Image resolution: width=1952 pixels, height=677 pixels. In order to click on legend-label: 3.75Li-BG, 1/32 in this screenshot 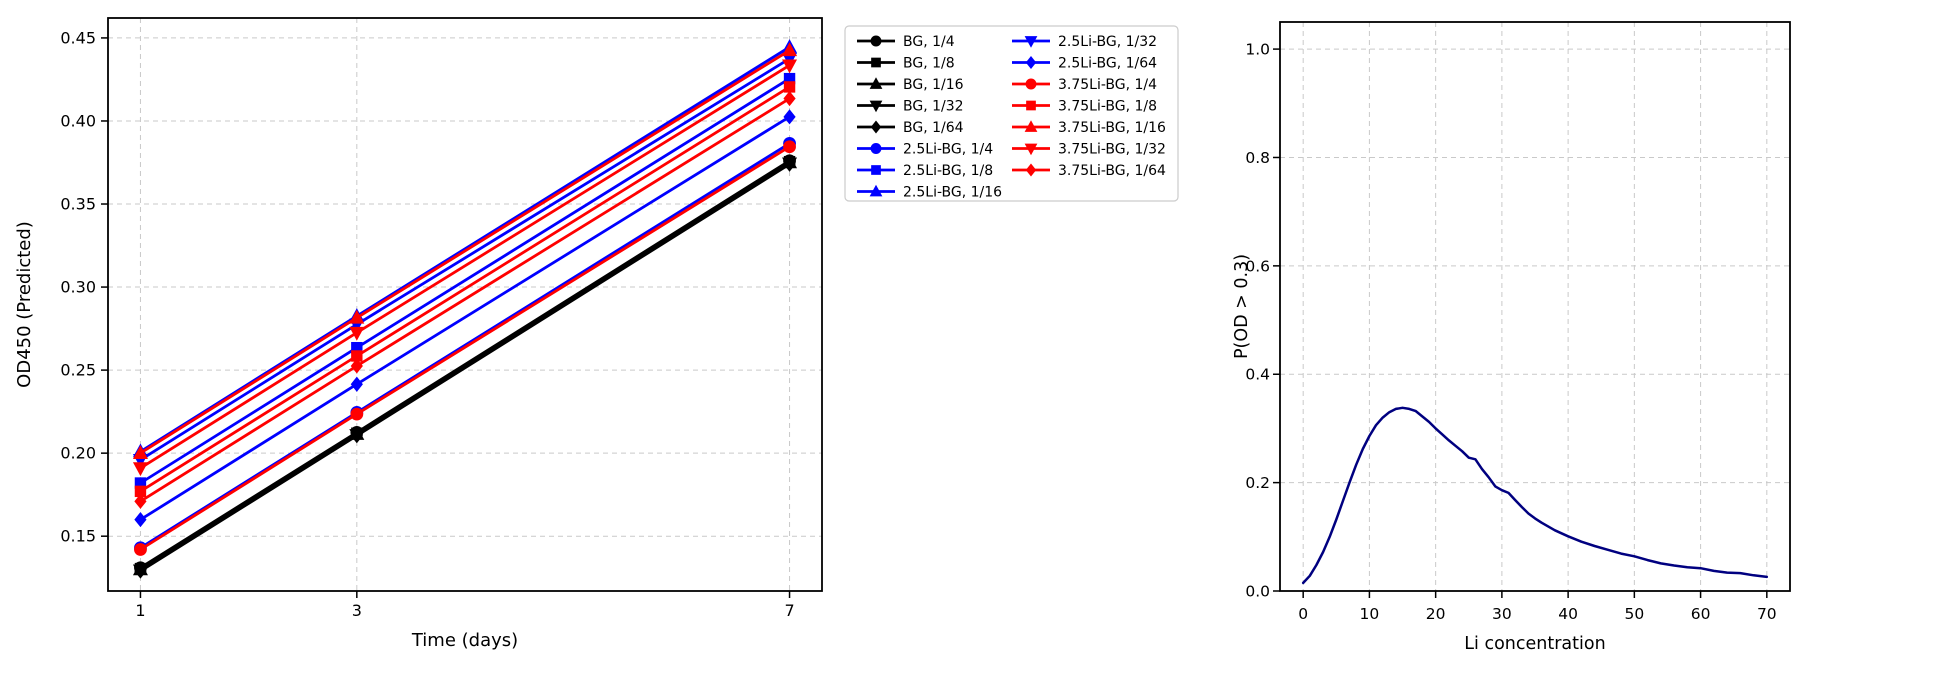, I will do `click(1112, 150)`.